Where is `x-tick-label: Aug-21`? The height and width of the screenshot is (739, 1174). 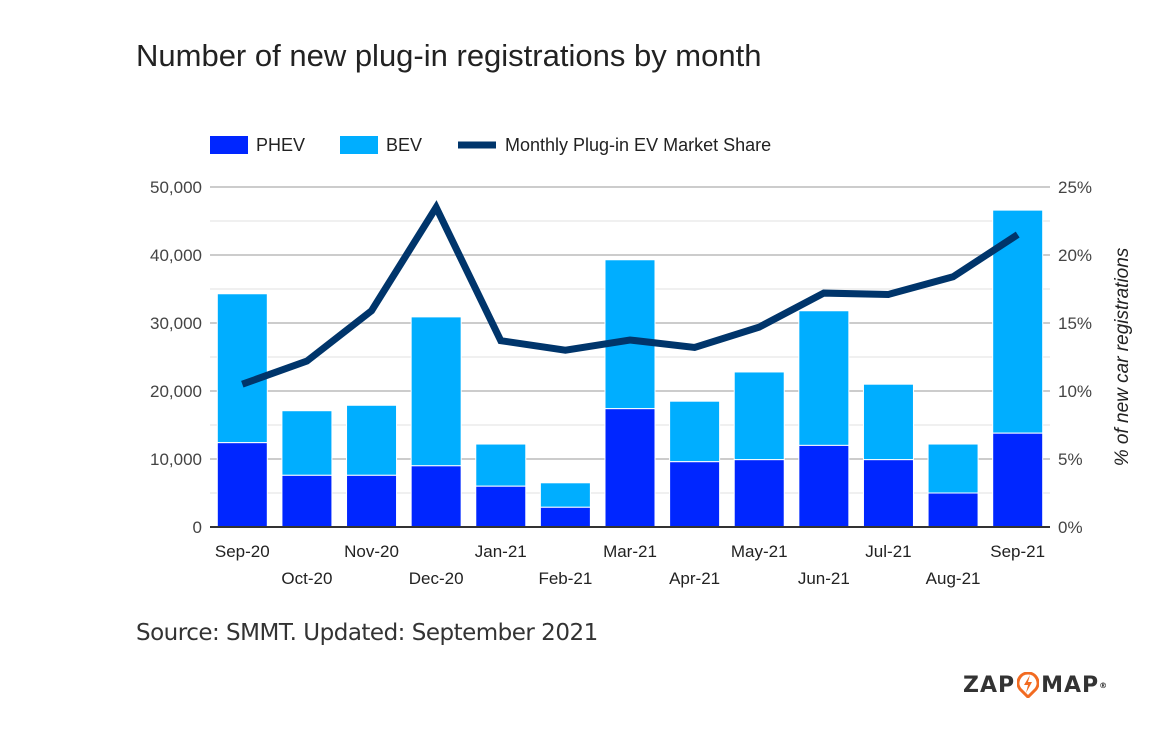 x-tick-label: Aug-21 is located at coordinates (953, 578).